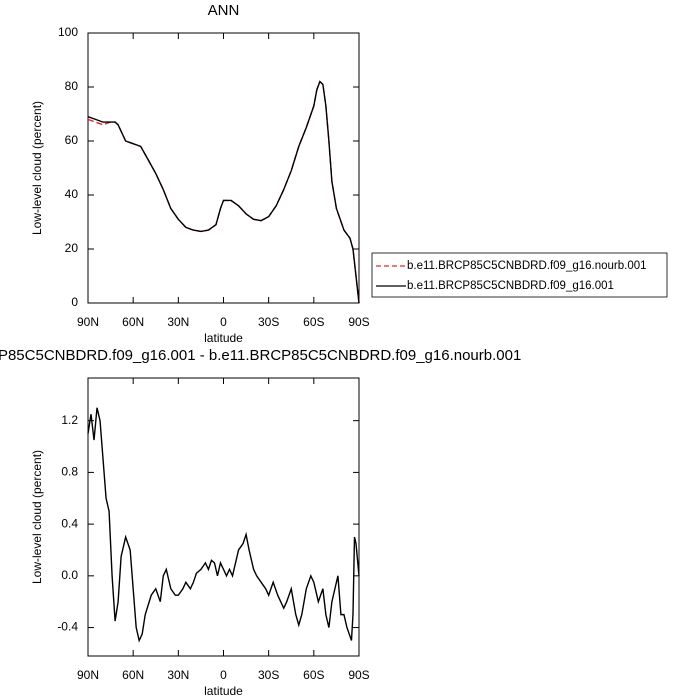  What do you see at coordinates (72, 194) in the screenshot?
I see `y-tick-label: 40` at bounding box center [72, 194].